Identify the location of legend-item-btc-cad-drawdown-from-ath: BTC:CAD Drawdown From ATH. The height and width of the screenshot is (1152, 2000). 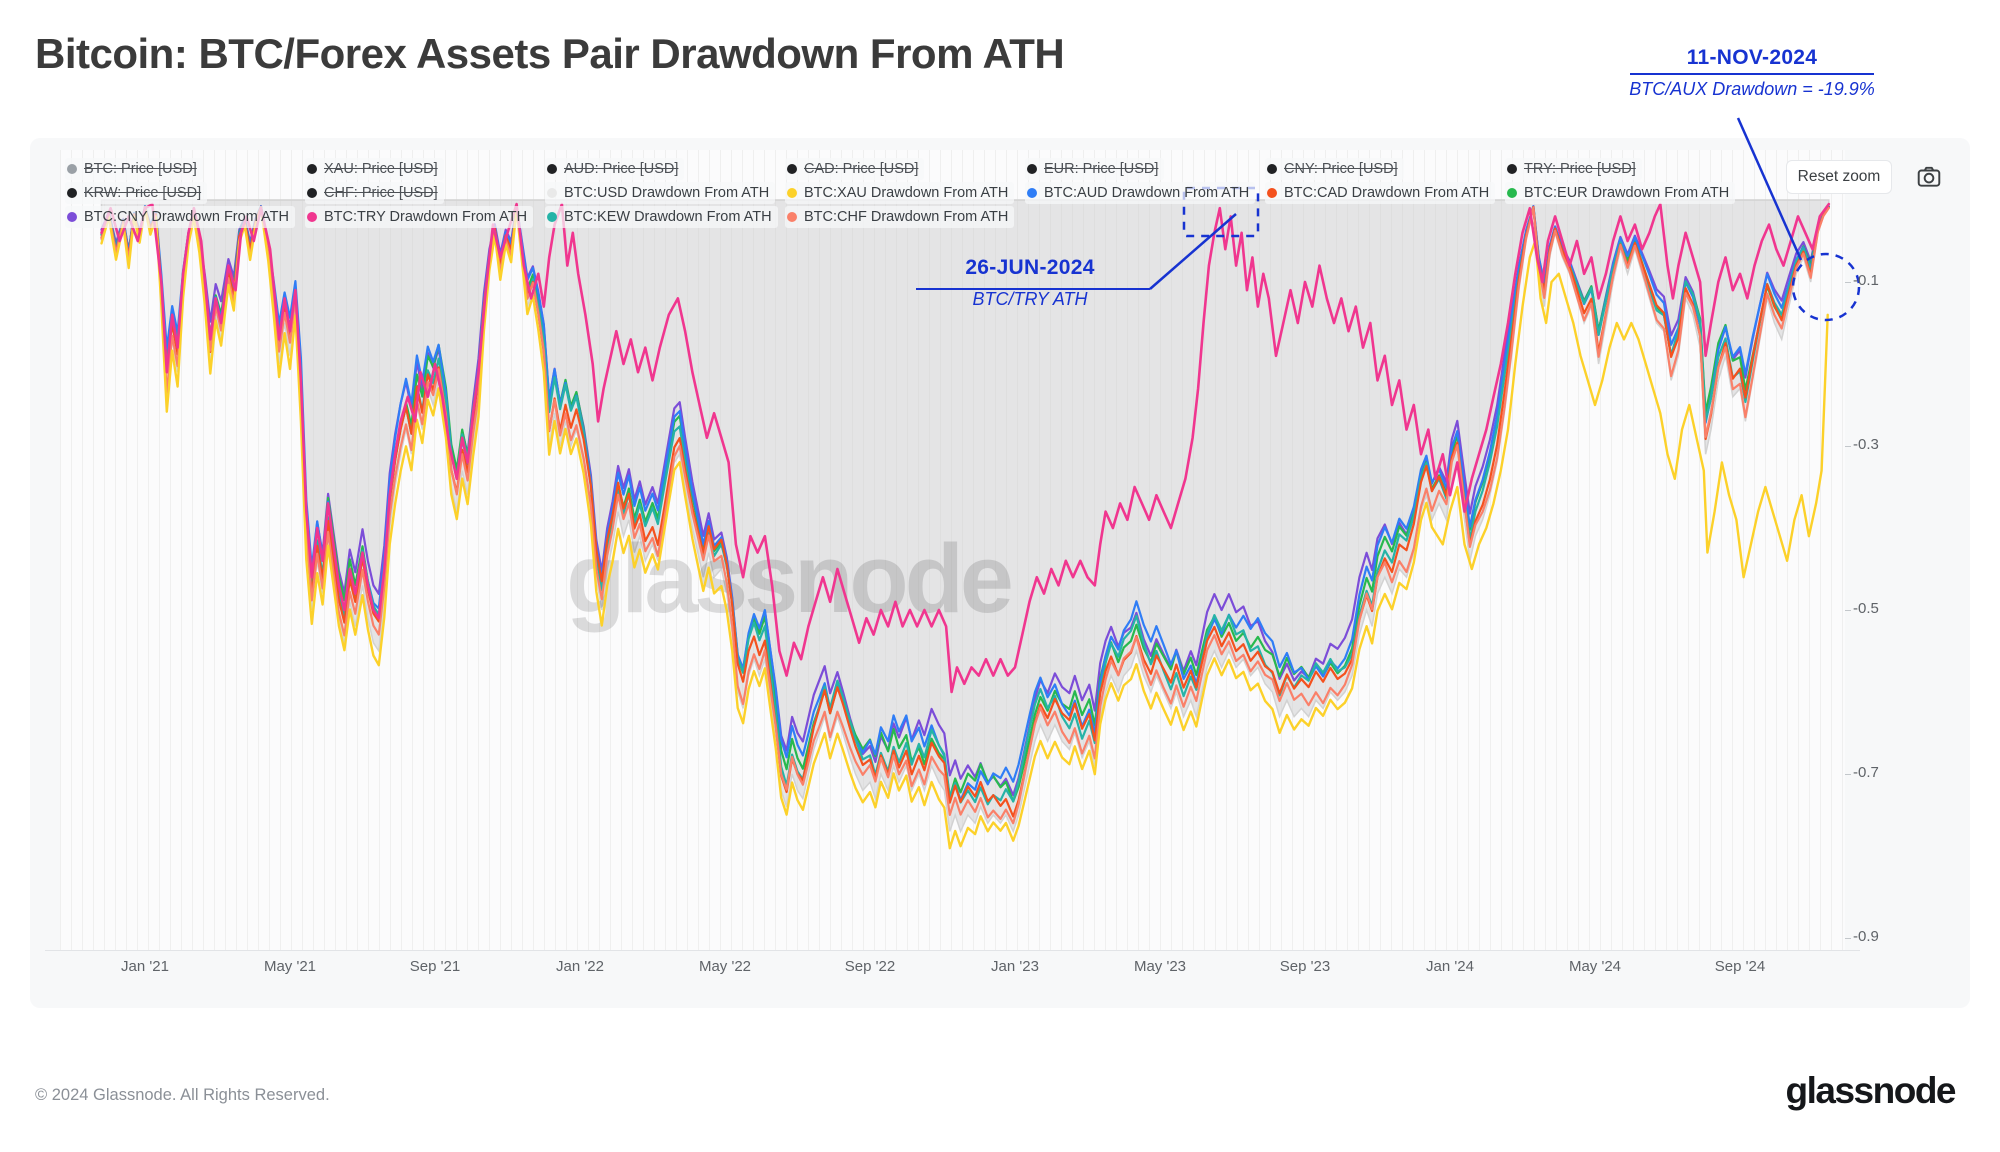
(1380, 193).